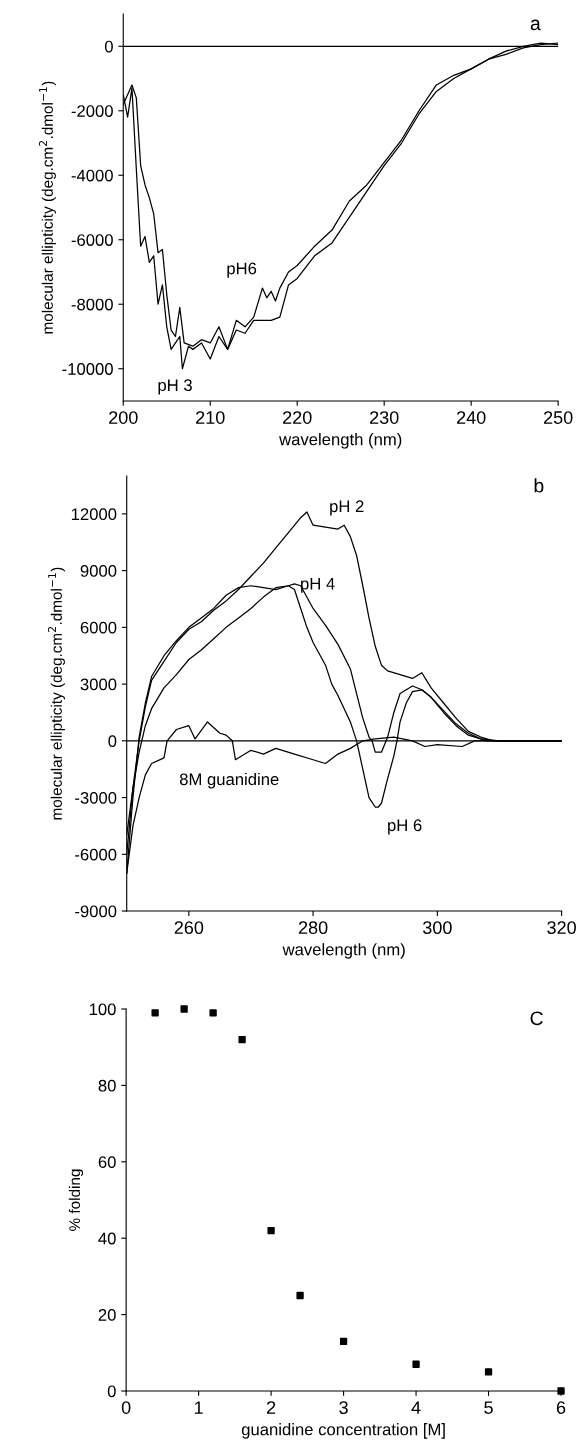  Describe the element at coordinates (229, 780) in the screenshot. I see `series-label: 8M guanidine` at that location.